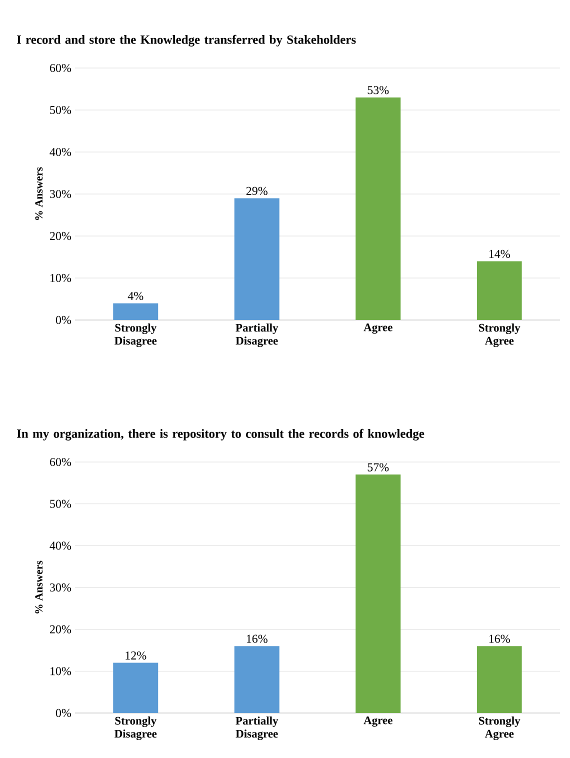 The width and height of the screenshot is (570, 758). What do you see at coordinates (136, 296) in the screenshot?
I see `data-label: 4%` at bounding box center [136, 296].